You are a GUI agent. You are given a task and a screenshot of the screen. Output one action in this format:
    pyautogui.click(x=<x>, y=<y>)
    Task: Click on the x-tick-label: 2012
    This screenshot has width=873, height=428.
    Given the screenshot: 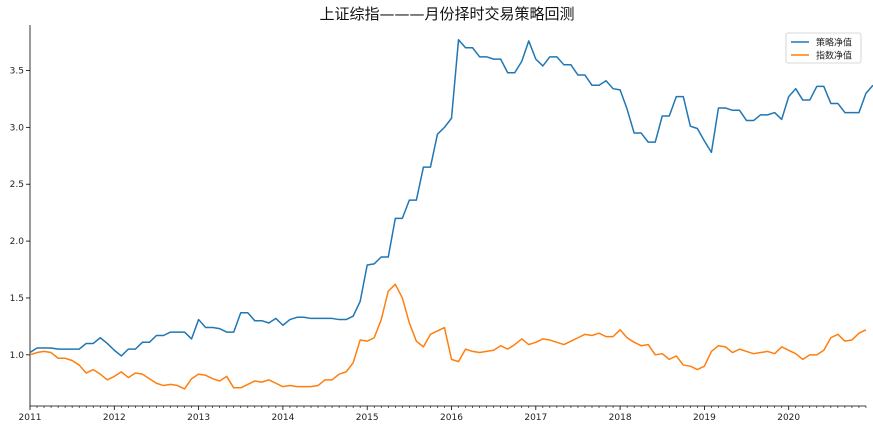 What is the action you would take?
    pyautogui.click(x=114, y=418)
    